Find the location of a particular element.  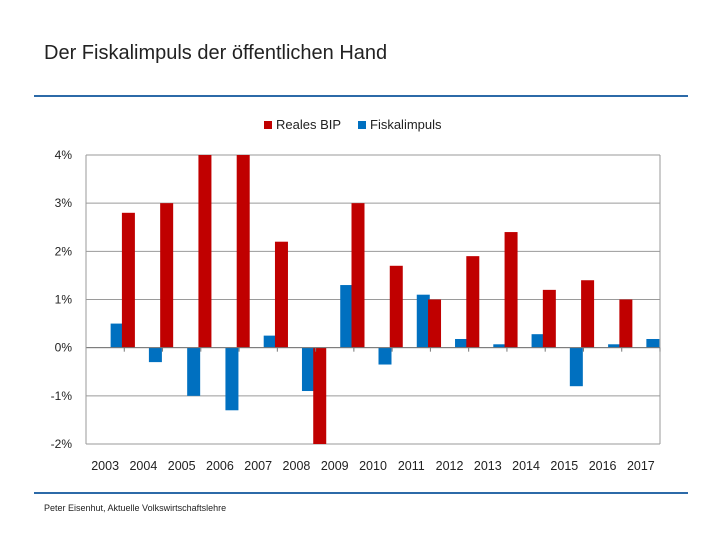

y-tick-label: 3% is located at coordinates (64, 203).